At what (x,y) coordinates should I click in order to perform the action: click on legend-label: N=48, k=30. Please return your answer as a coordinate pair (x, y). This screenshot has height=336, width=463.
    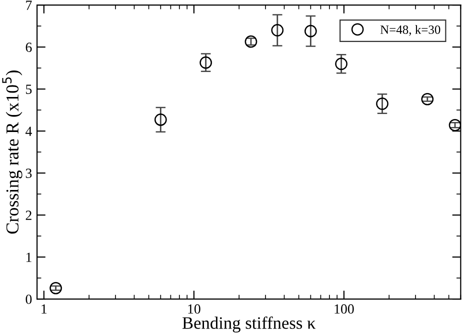
    Looking at the image, I should click on (410, 30).